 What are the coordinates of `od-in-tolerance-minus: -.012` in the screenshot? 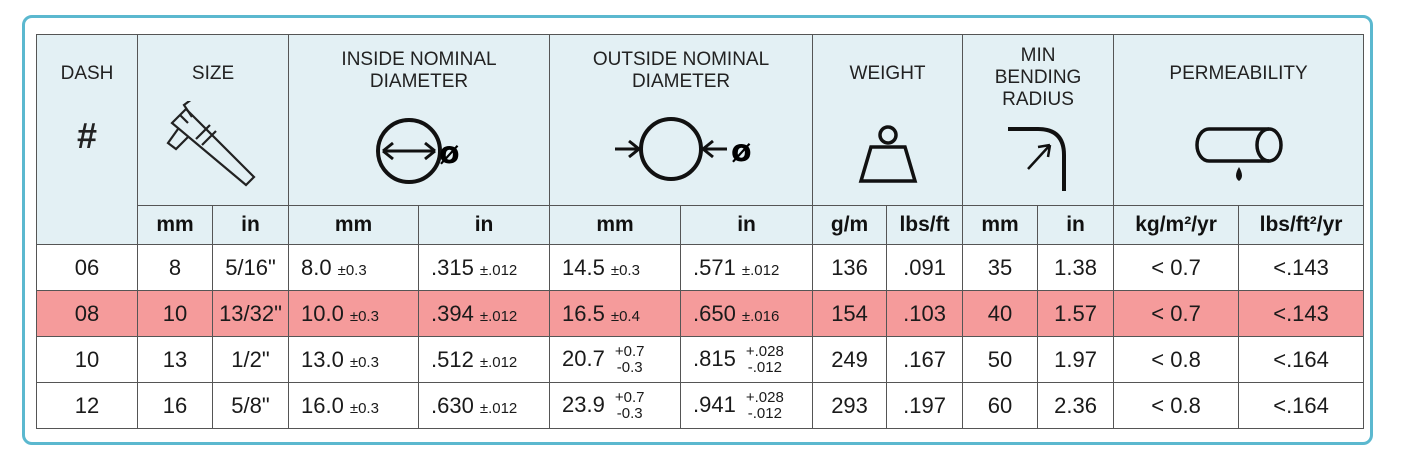 It's located at (764, 413).